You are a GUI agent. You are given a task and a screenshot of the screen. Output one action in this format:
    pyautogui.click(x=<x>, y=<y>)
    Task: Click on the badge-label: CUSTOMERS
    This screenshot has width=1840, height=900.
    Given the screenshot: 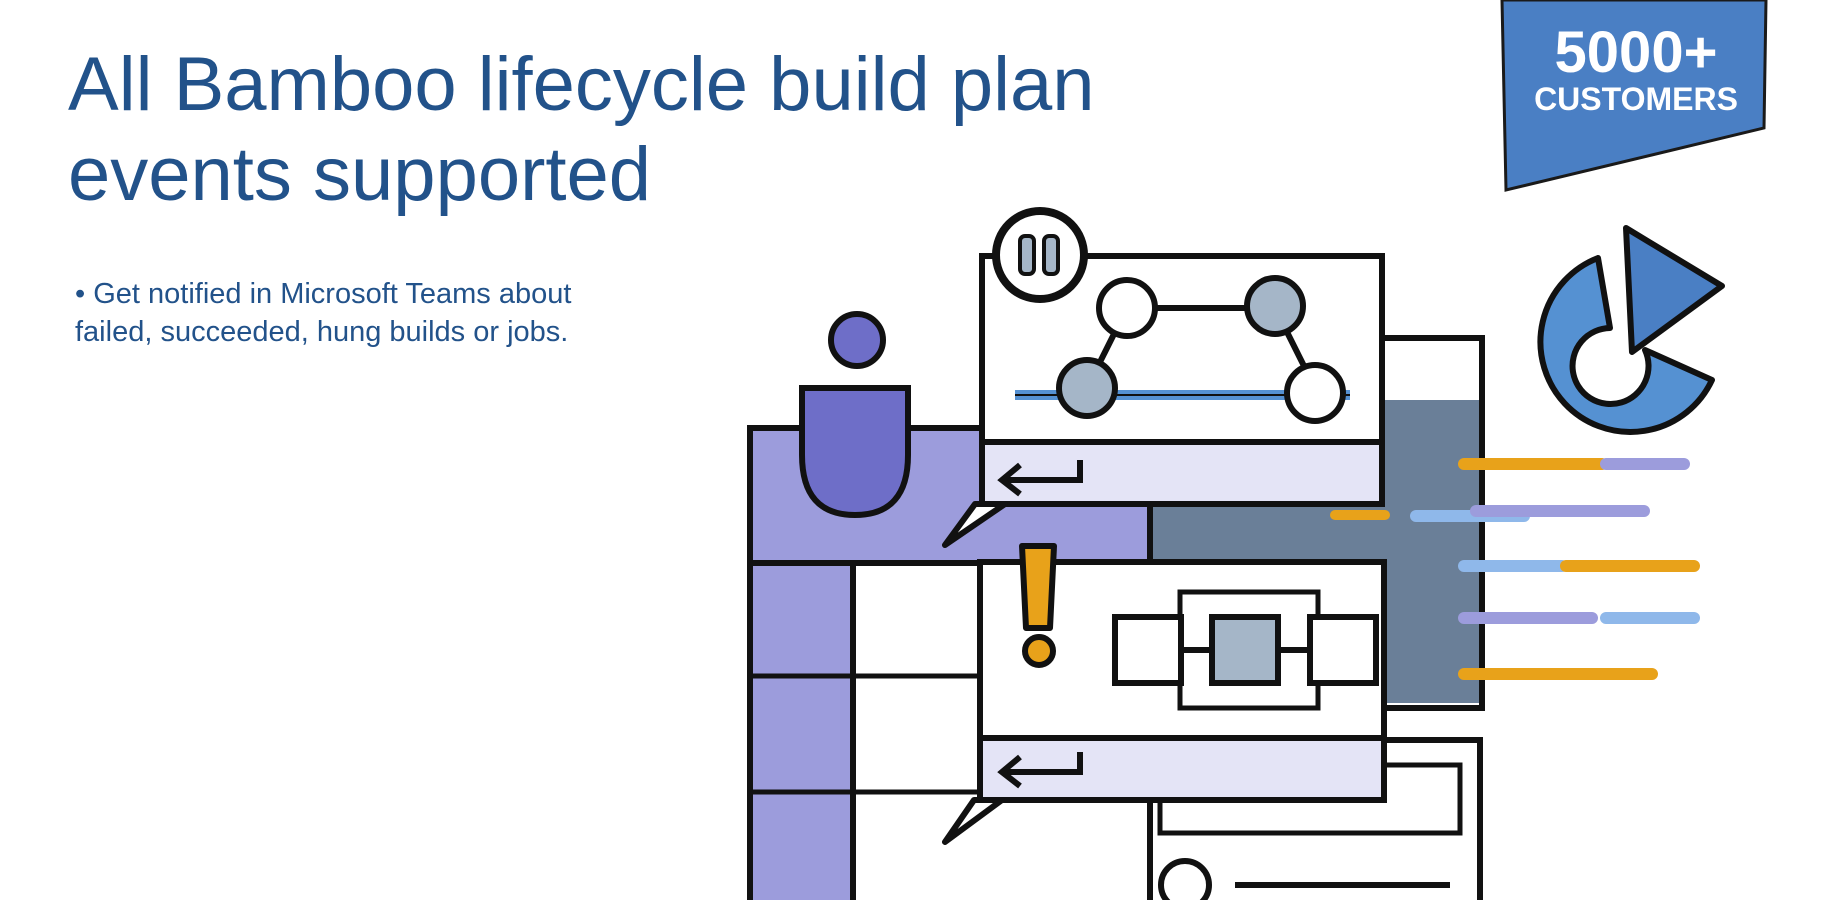 What is the action you would take?
    pyautogui.click(x=1636, y=99)
    